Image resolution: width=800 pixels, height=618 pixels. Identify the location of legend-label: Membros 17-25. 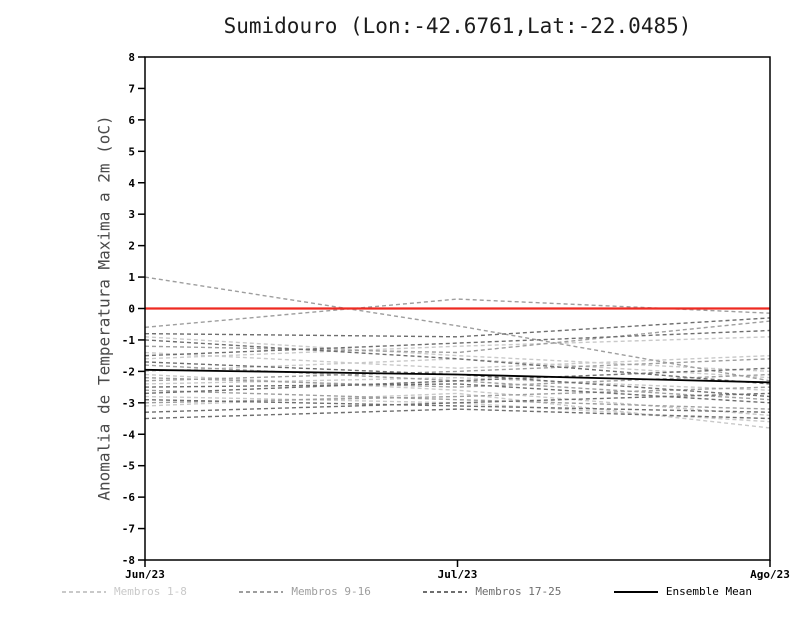
(518, 591).